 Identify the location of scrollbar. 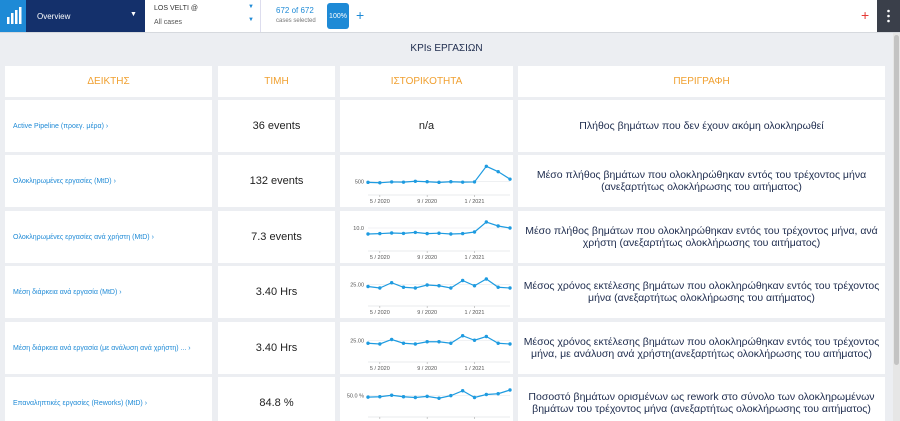
(896, 227).